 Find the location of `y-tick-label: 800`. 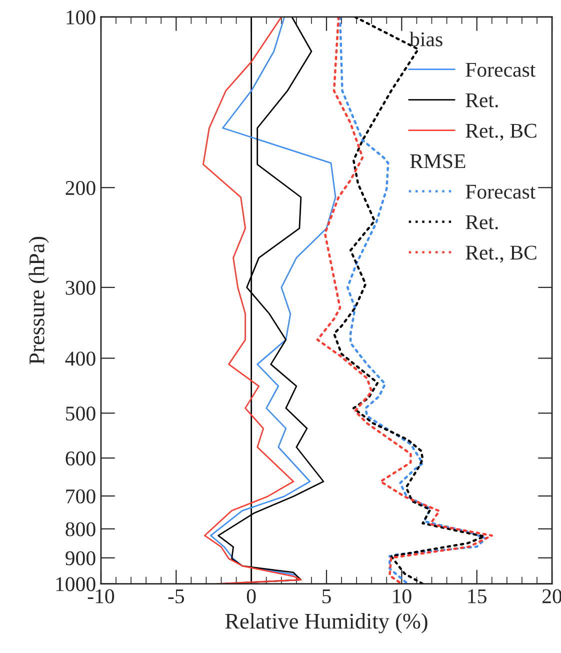

y-tick-label: 800 is located at coordinates (81, 529).